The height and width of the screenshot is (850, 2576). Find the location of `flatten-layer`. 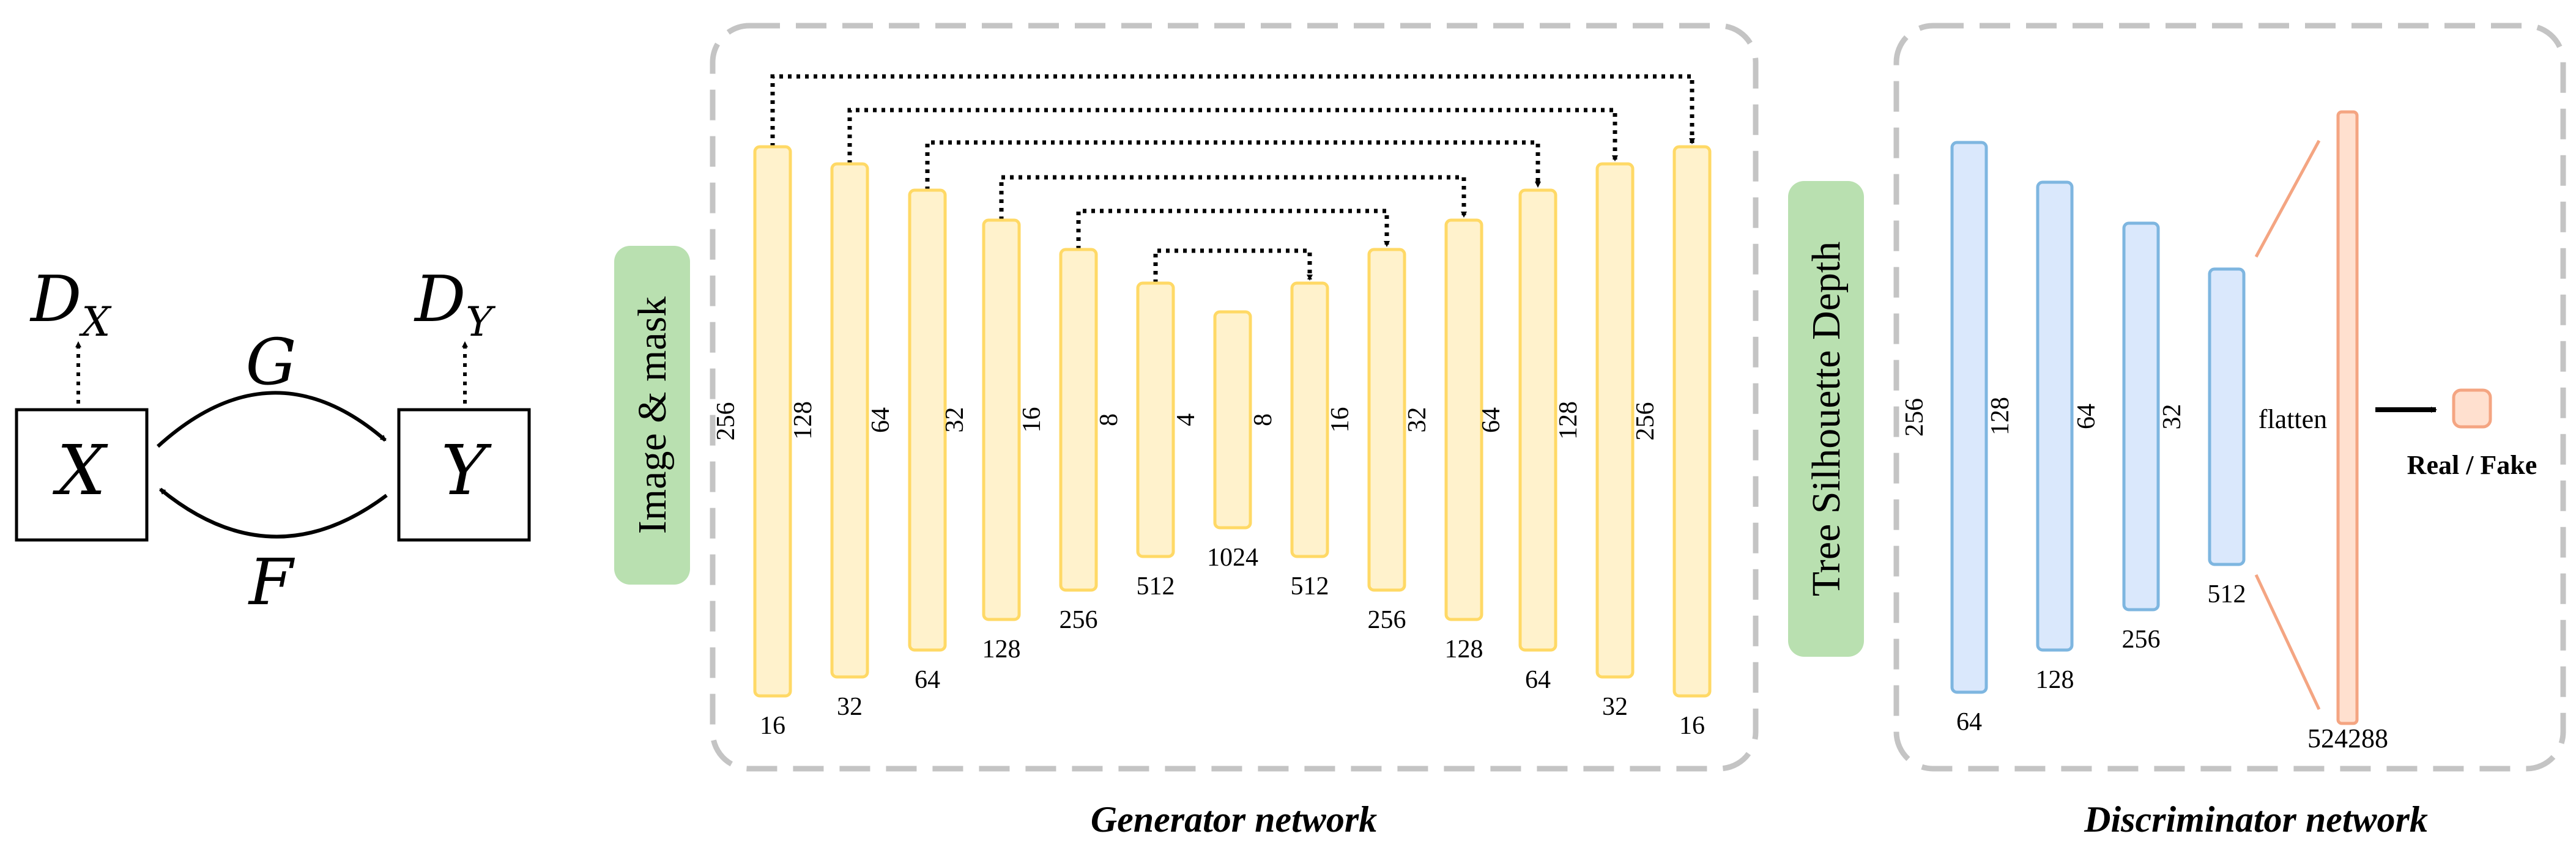

flatten-layer is located at coordinates (2347, 417).